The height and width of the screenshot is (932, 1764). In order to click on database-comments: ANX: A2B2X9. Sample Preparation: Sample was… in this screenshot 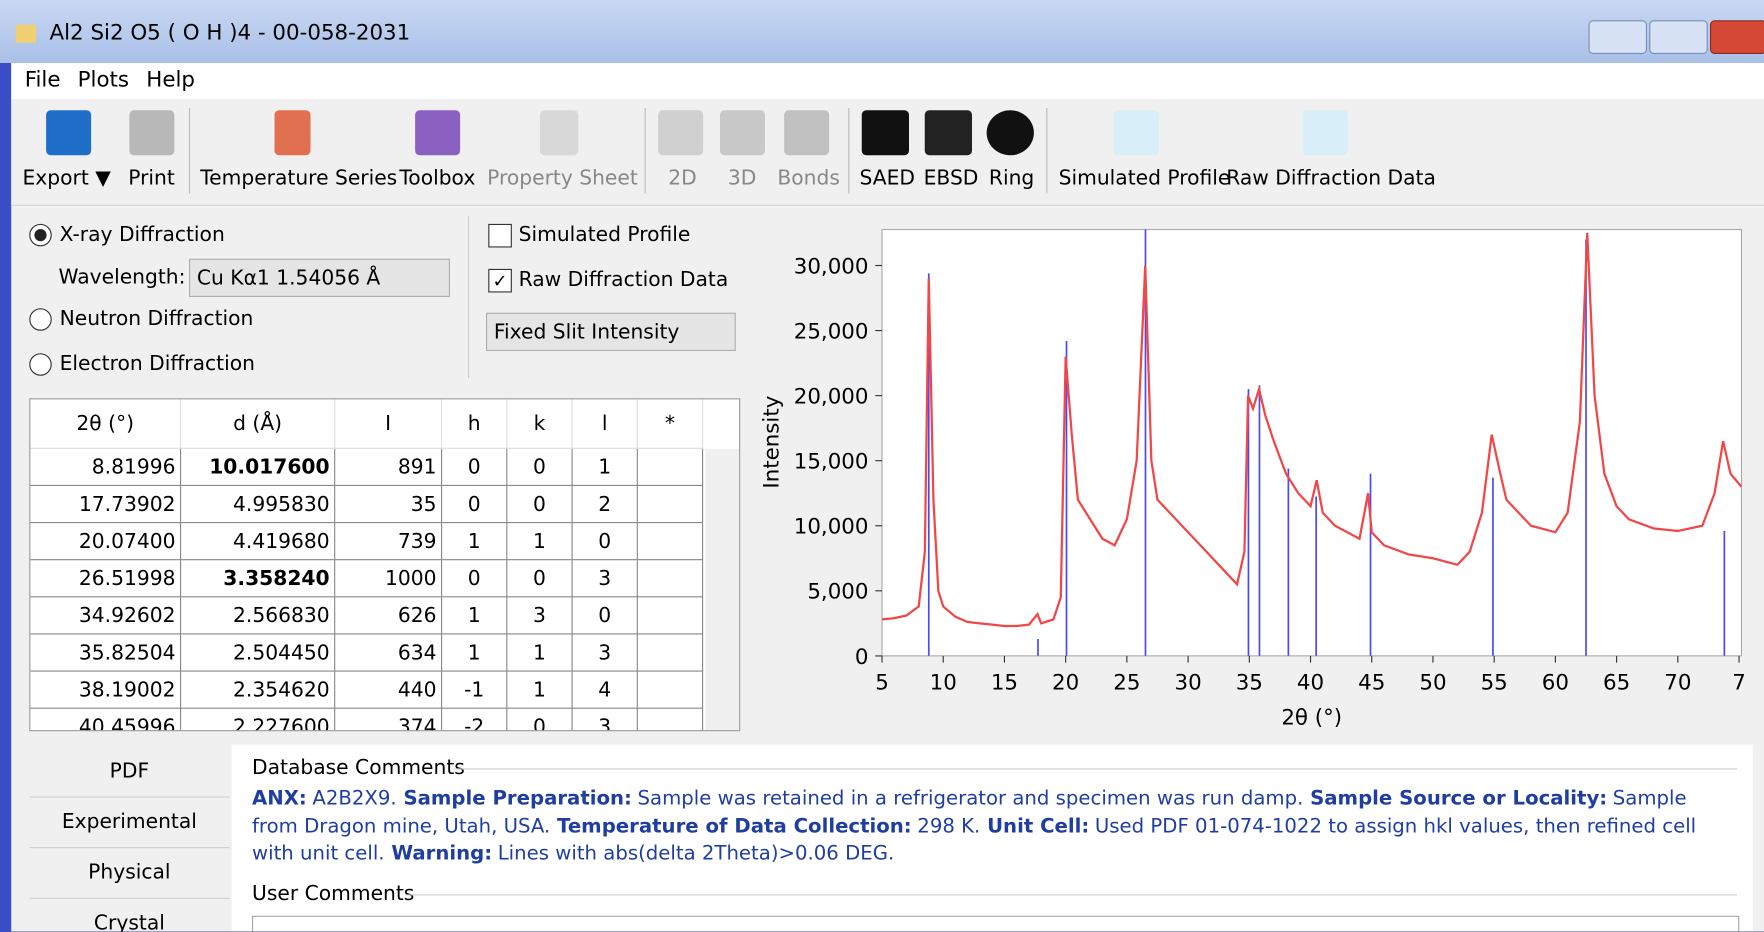, I will do `click(994, 826)`.